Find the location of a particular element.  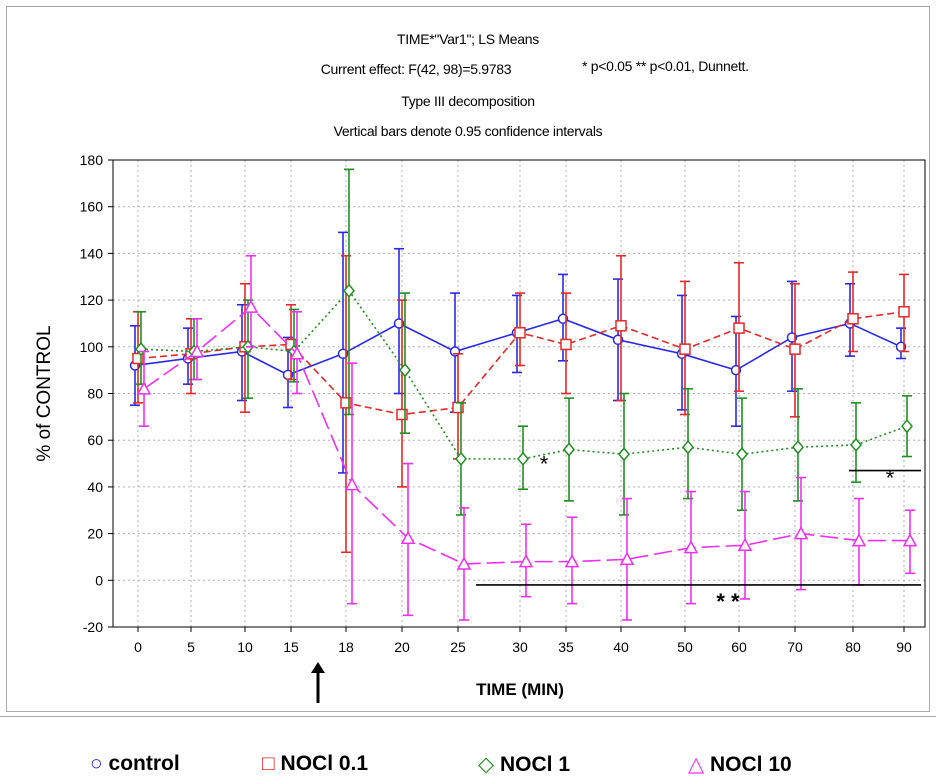

significance-note: * p<0.05 ** p<0.01, Dunnett. is located at coordinates (714, 68).